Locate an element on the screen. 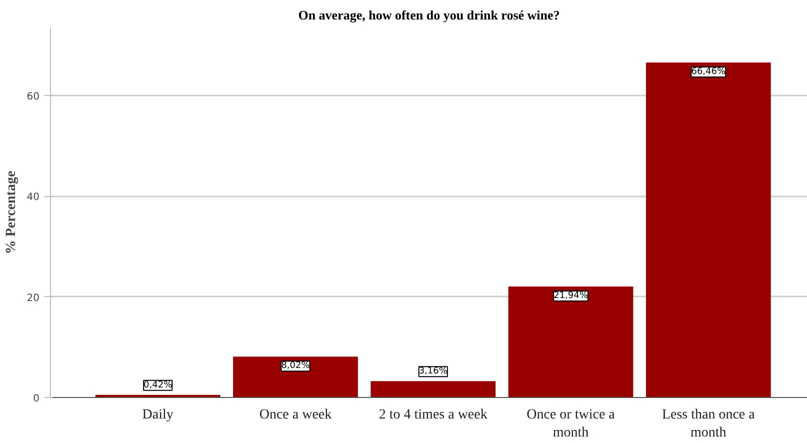 The image size is (807, 443). data-label: 66,46% is located at coordinates (708, 71).